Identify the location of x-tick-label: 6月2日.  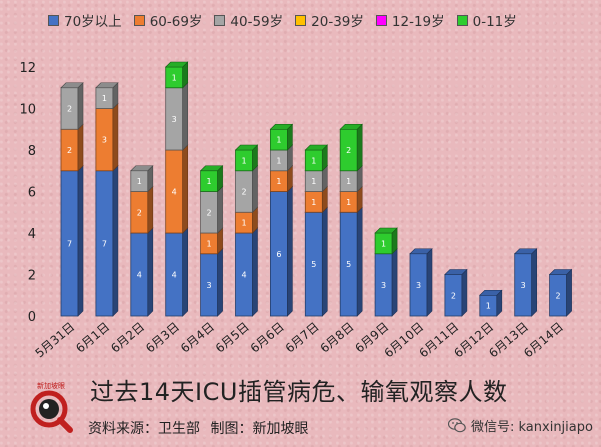
(127, 338).